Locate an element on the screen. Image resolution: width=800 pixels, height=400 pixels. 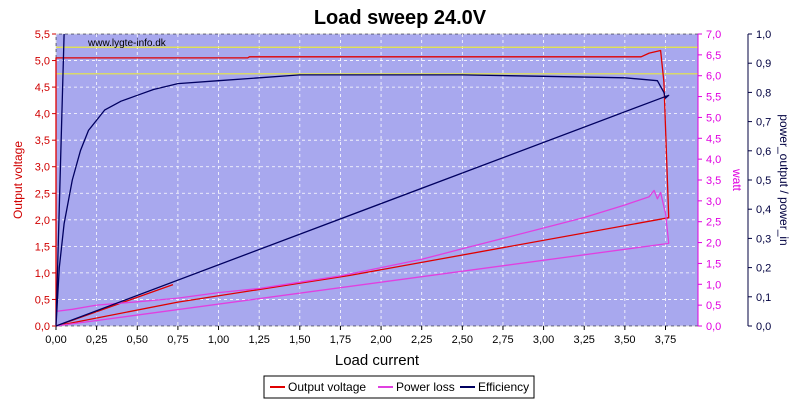
y-left-tick-label: 5,5 is located at coordinates (42, 35).